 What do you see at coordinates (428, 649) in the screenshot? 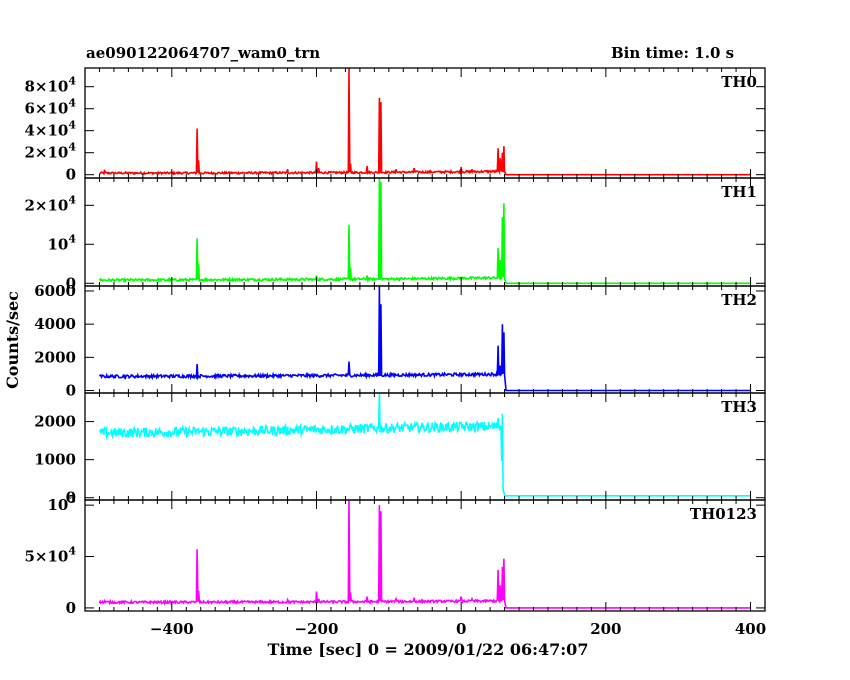
I see `x-axis-title: Time [sec] 0 = 2009/01/22 06:47:07` at bounding box center [428, 649].